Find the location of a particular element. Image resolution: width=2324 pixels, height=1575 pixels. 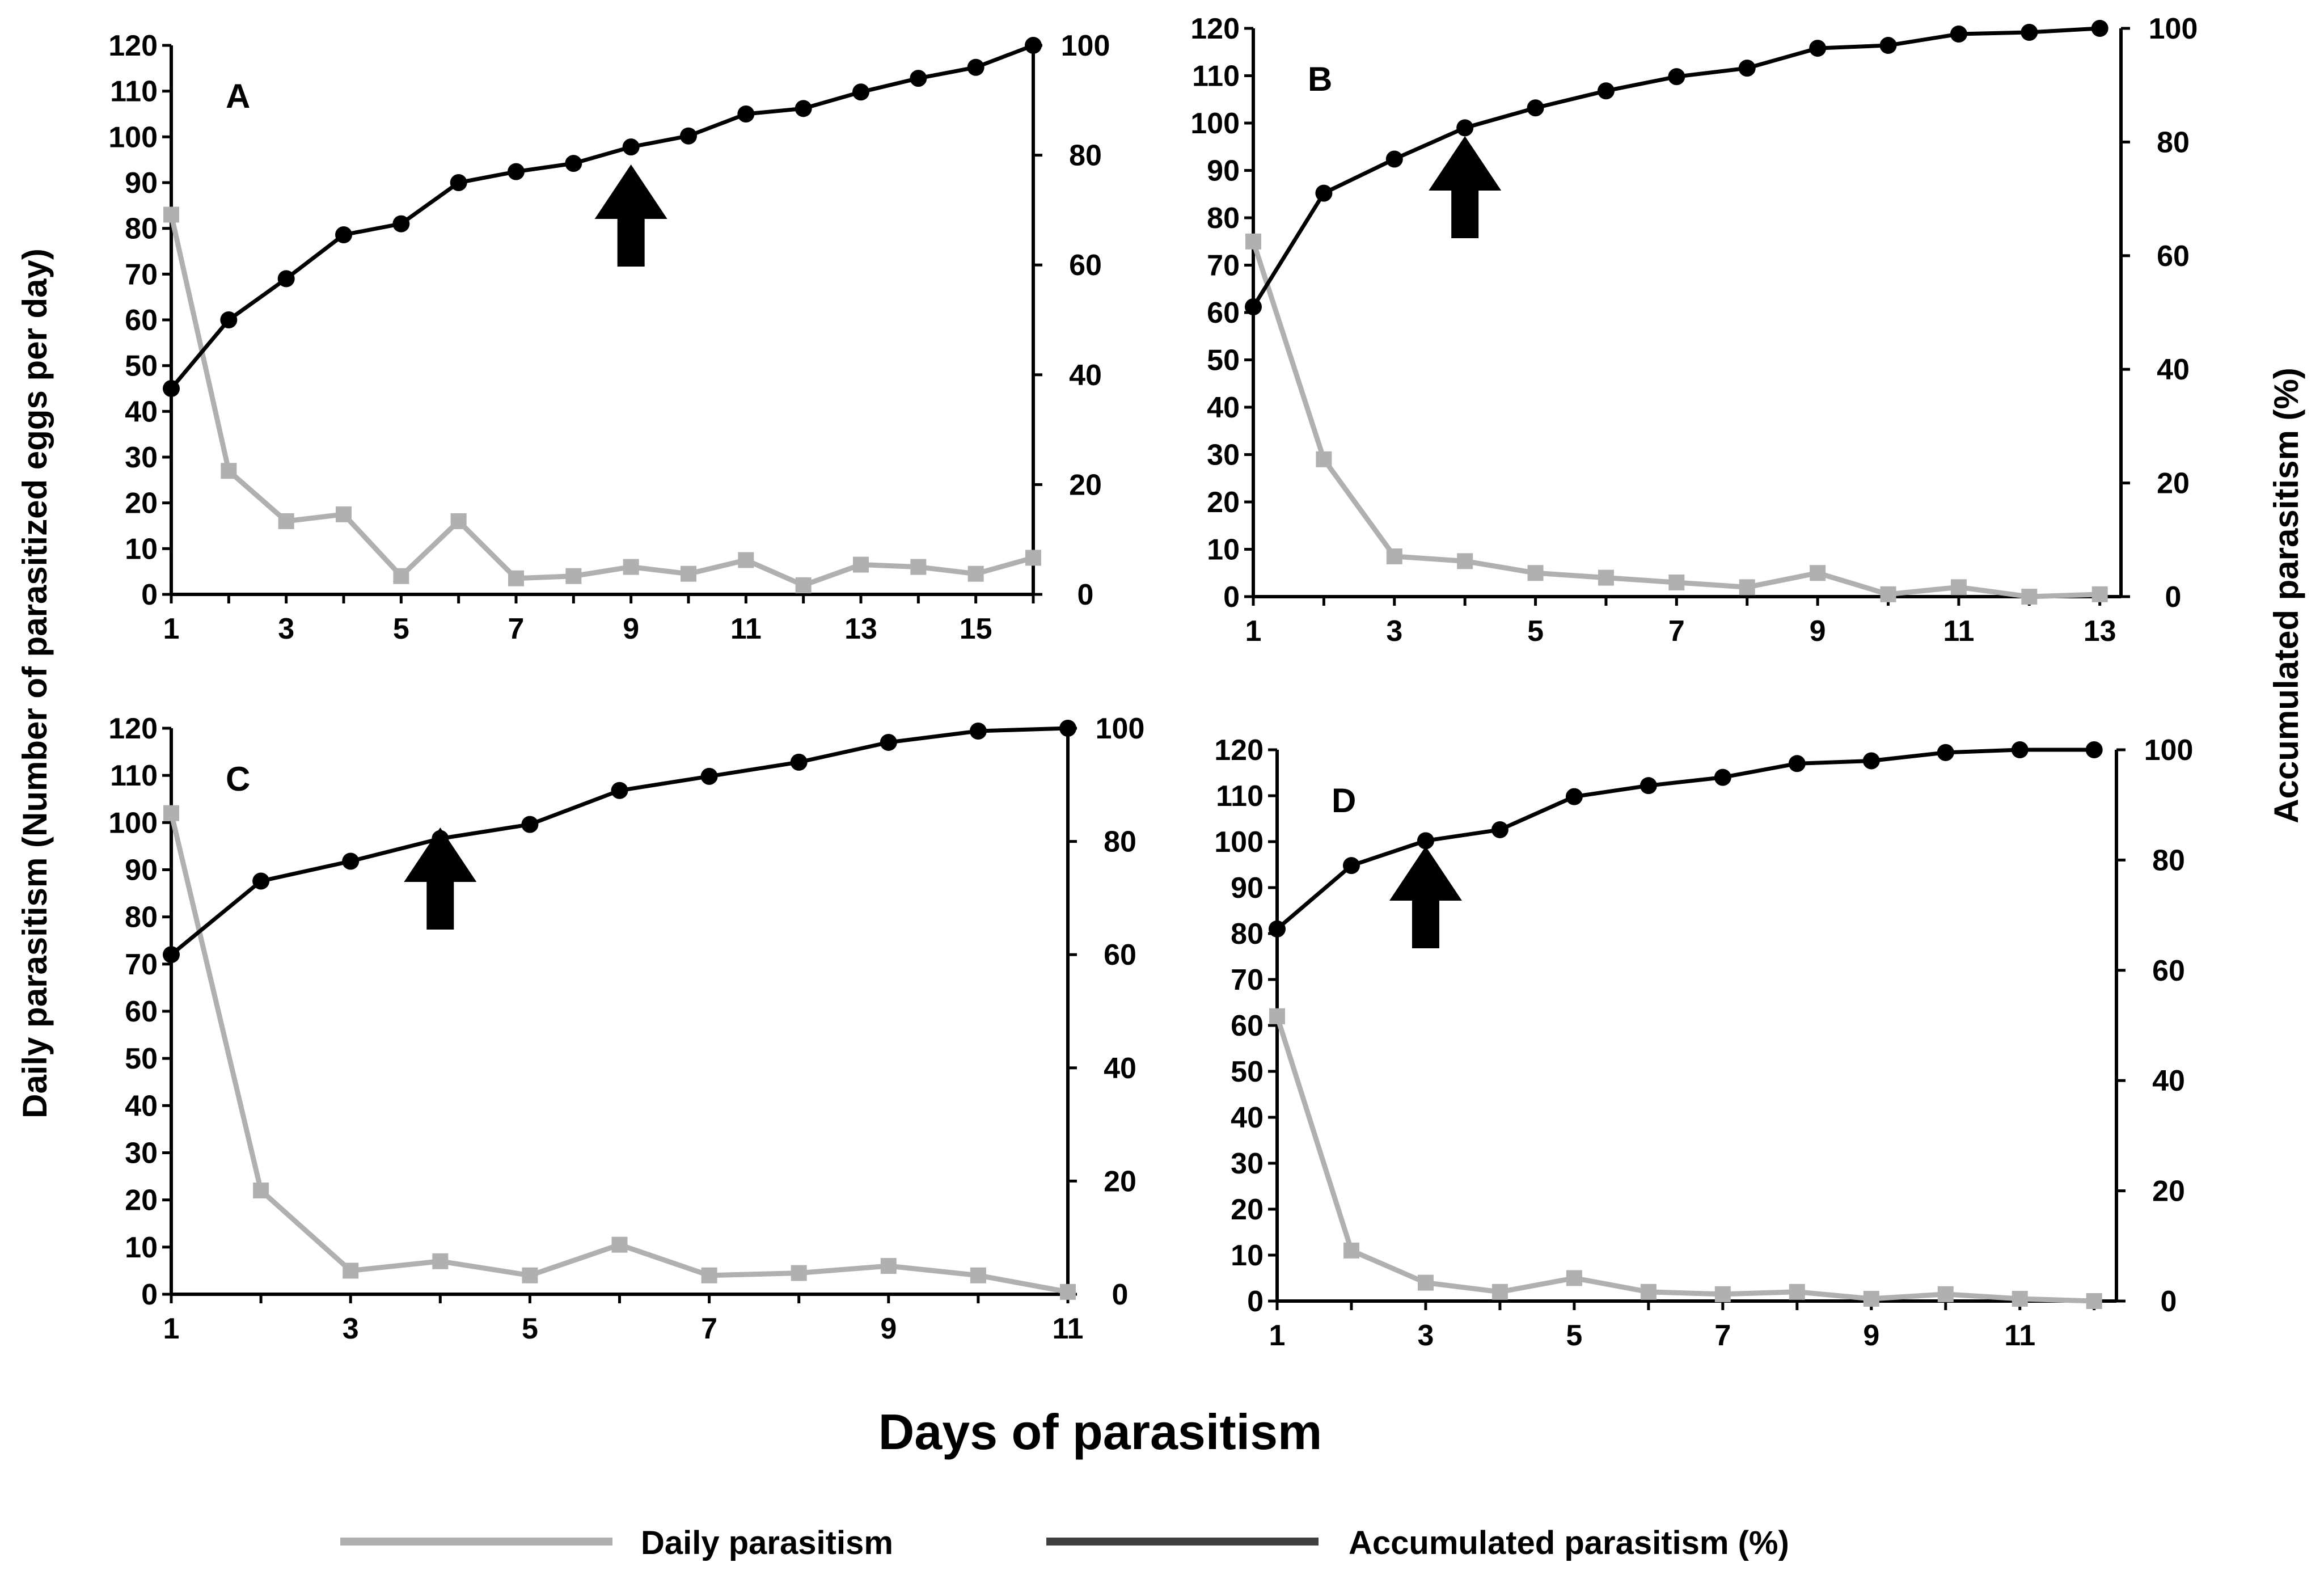

x-tick-label: 15 is located at coordinates (976, 629).